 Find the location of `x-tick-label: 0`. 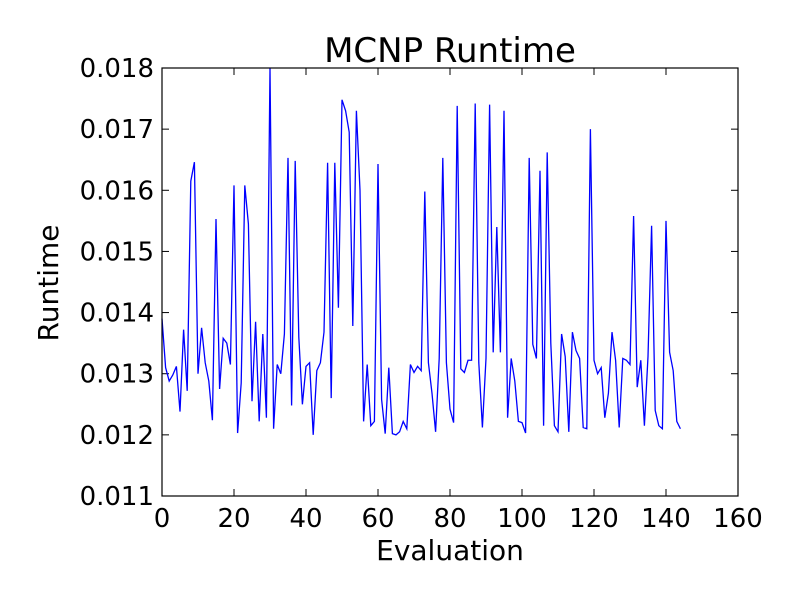

x-tick-label: 0 is located at coordinates (162, 519).